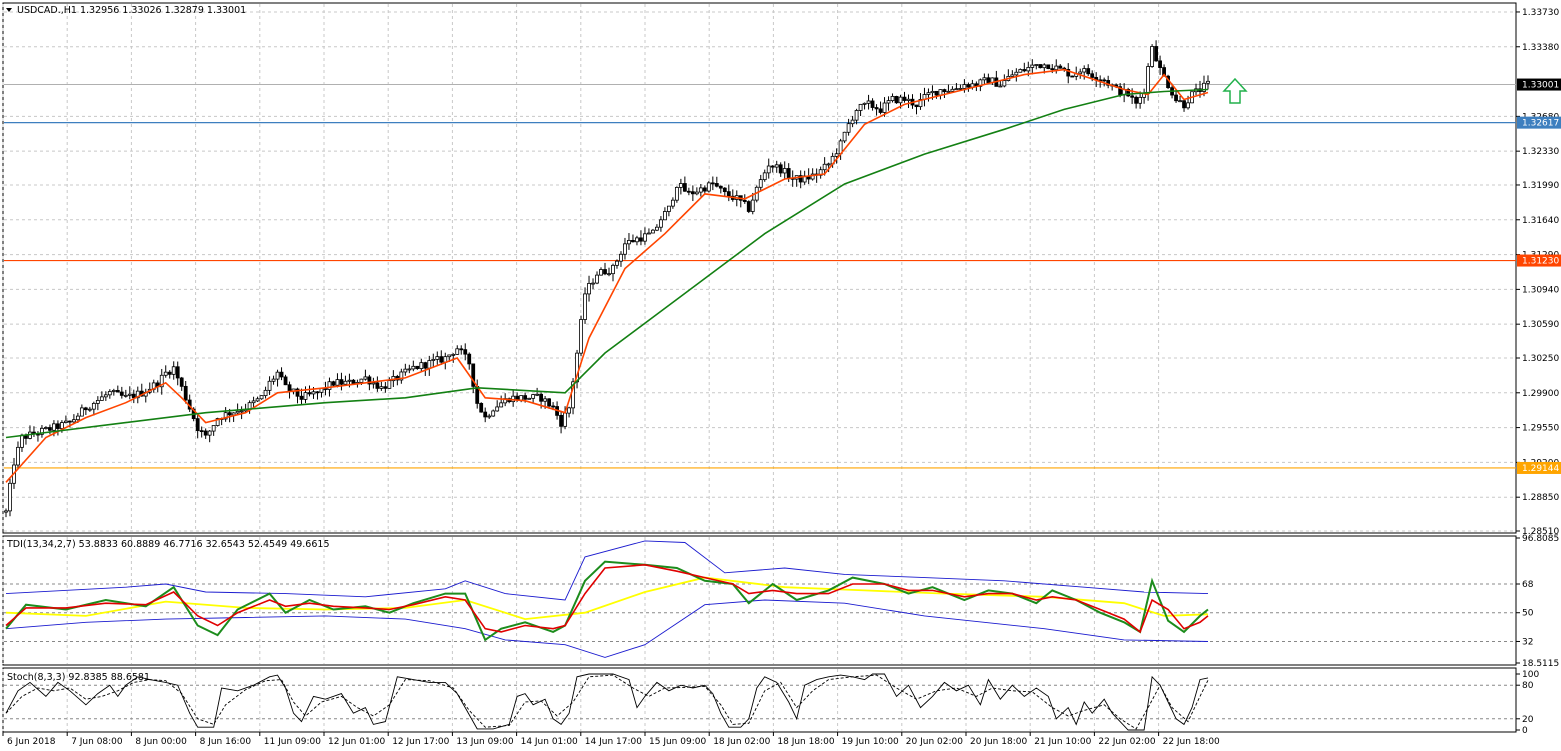  Describe the element at coordinates (97, 742) in the screenshot. I see `time-axis-label: 7 Jun 08:00` at that location.